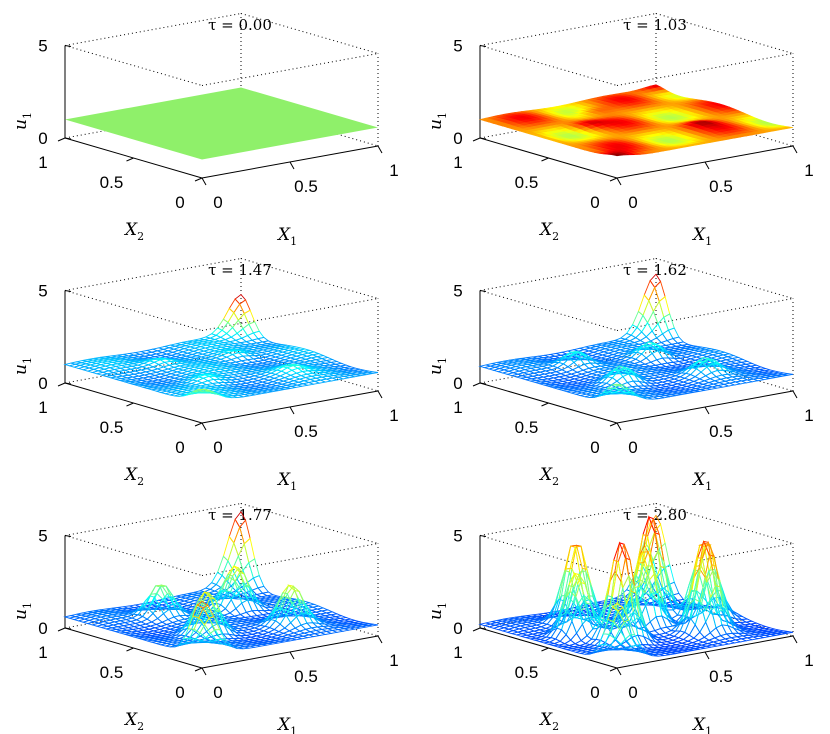 The width and height of the screenshot is (830, 734). I want to click on subplot-title: τ = 0.00, so click(240, 25).